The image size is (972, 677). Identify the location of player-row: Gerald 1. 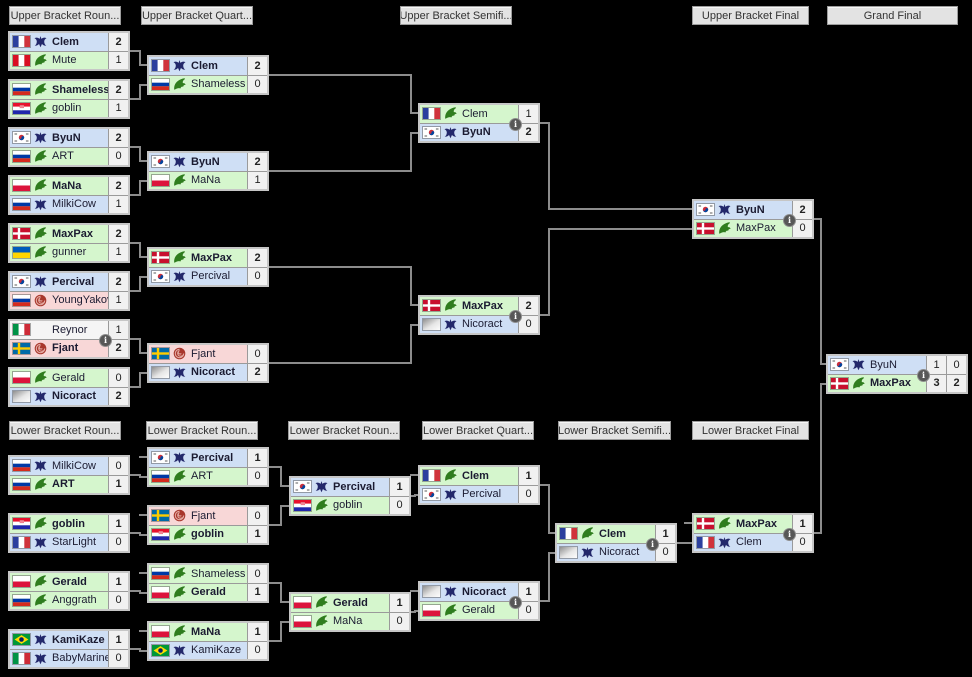
(208, 592).